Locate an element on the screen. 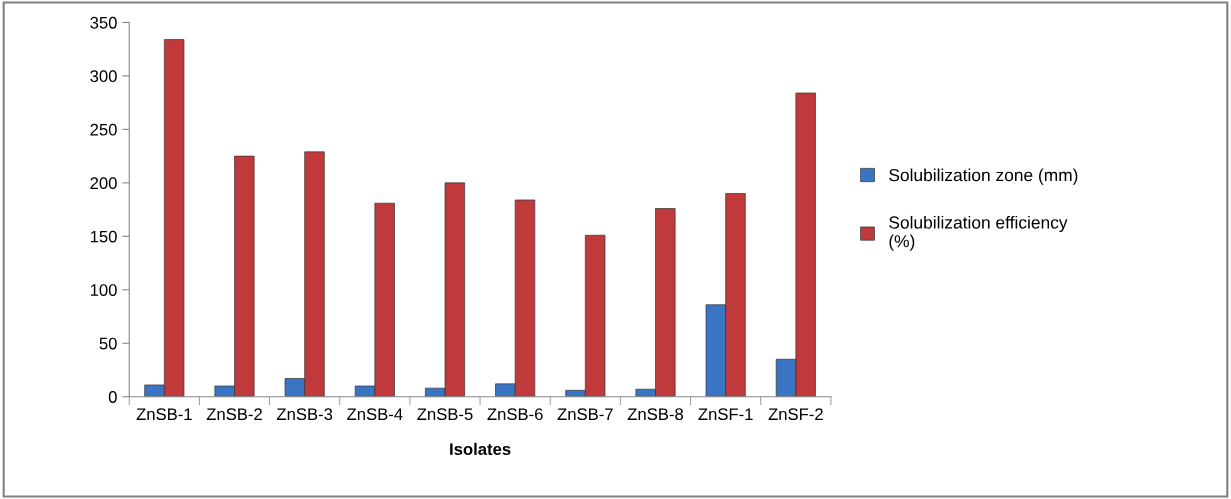  y-tick-label: 250 is located at coordinates (103, 129).